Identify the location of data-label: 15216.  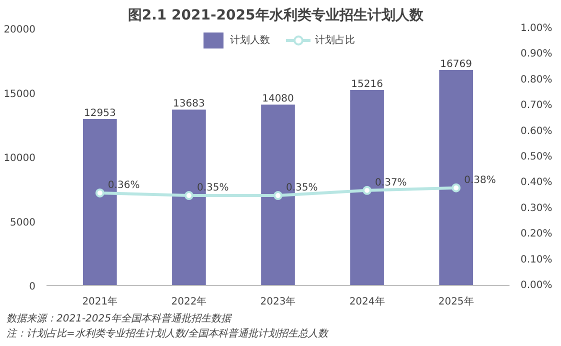
(367, 84).